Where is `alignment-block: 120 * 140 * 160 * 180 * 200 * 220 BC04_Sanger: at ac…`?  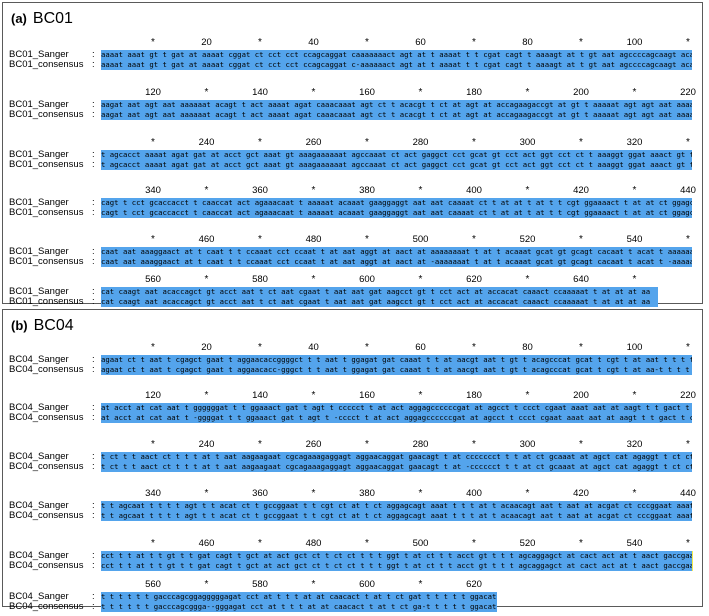 alignment-block: 120 * 140 * 160 * 180 * 200 * 220 BC04_Sanger: at ac… is located at coordinates (353, 409).